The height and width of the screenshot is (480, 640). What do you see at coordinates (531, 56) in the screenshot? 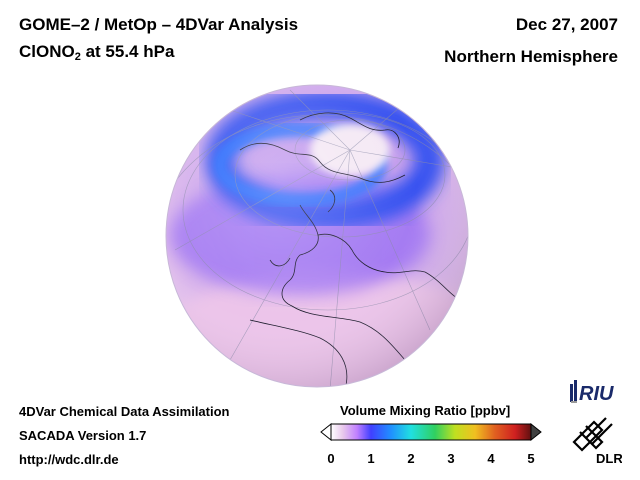
I see `hemisphere-label: Northern Hemisphere` at bounding box center [531, 56].